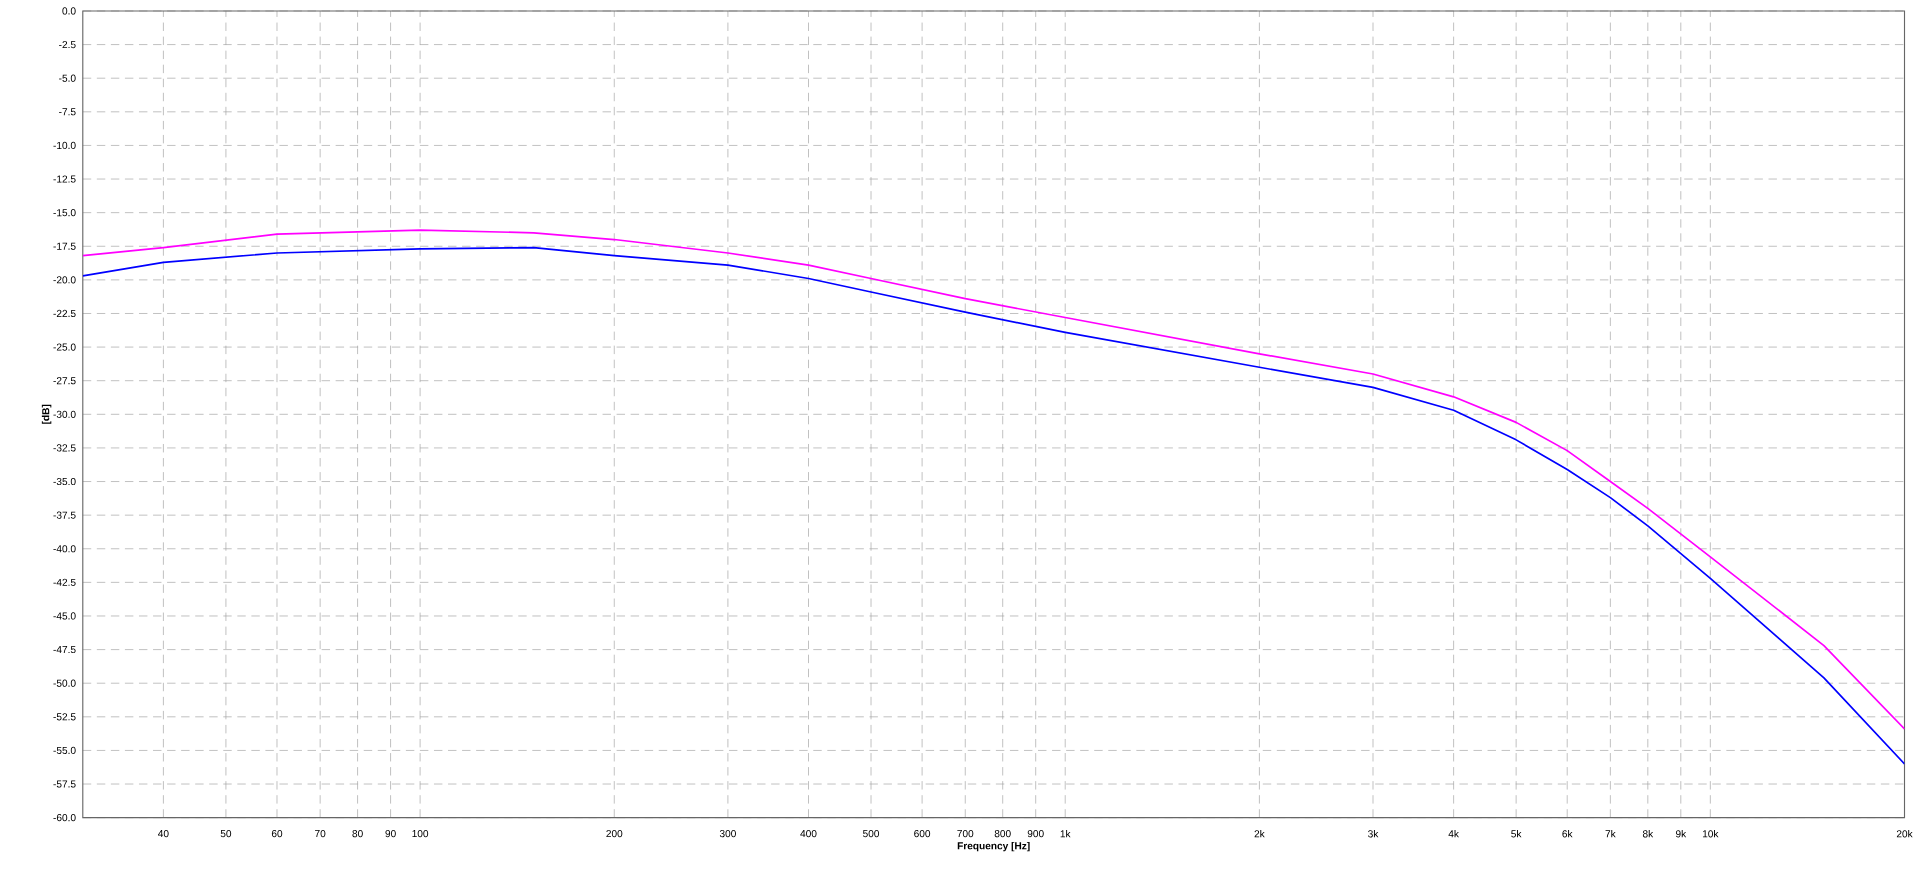 The width and height of the screenshot is (1916, 881). Describe the element at coordinates (67, 44) in the screenshot. I see `y-tick-label: -2.5` at that location.